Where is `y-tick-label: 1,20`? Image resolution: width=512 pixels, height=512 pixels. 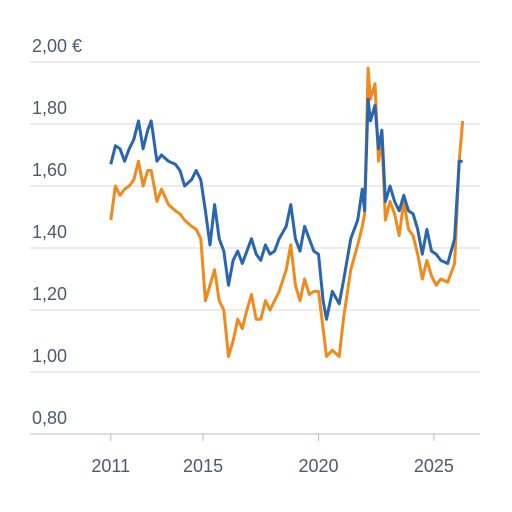 y-tick-label: 1,20 is located at coordinates (49, 294).